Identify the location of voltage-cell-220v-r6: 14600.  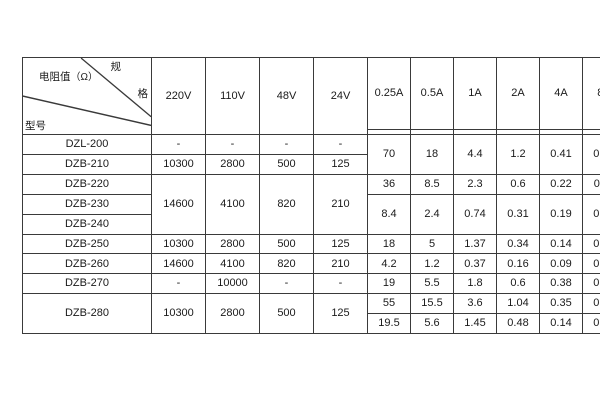
(178, 264).